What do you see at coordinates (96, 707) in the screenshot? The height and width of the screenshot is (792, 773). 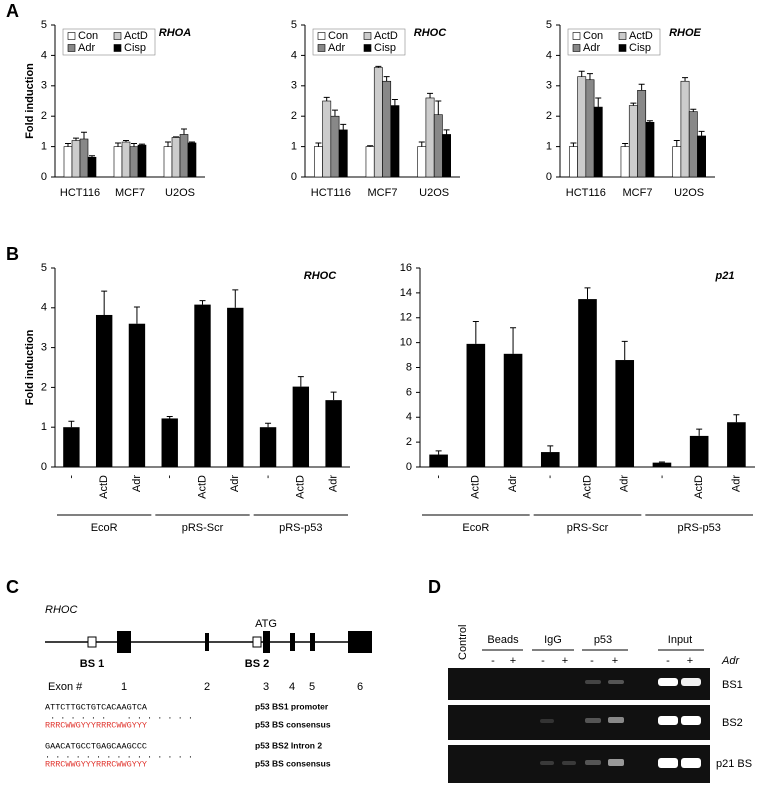 I see `sequence: ATTCTTGCTGTCACAAGTCA` at bounding box center [96, 707].